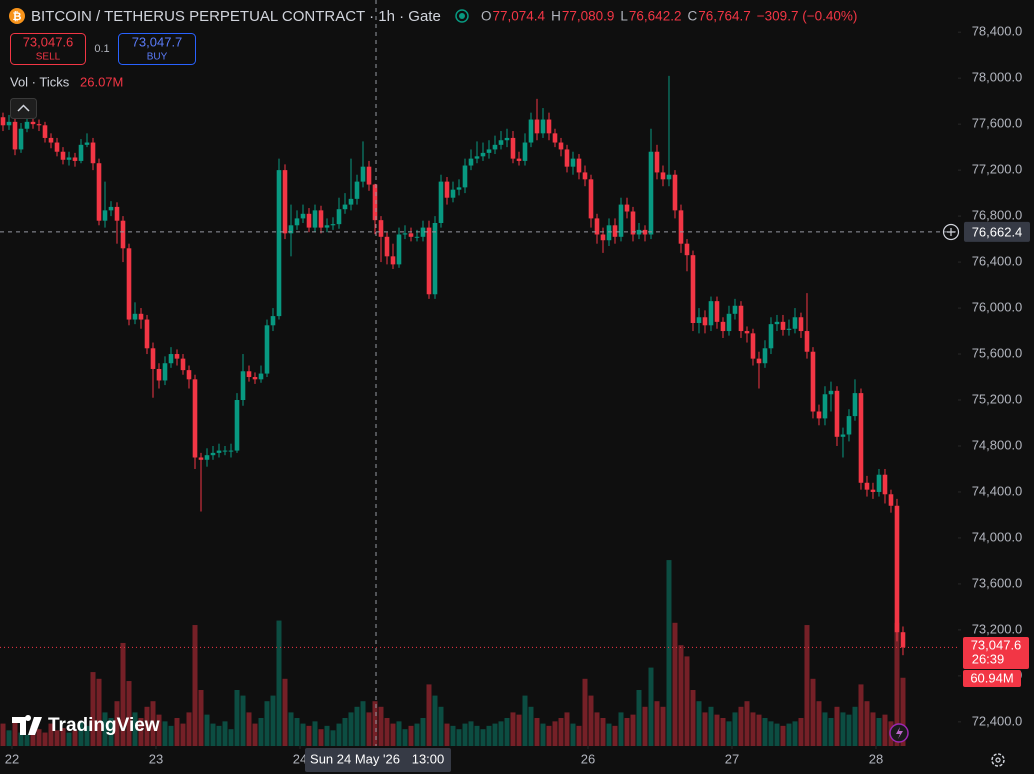  Describe the element at coordinates (732, 758) in the screenshot. I see `x-tick-label: 27` at that location.